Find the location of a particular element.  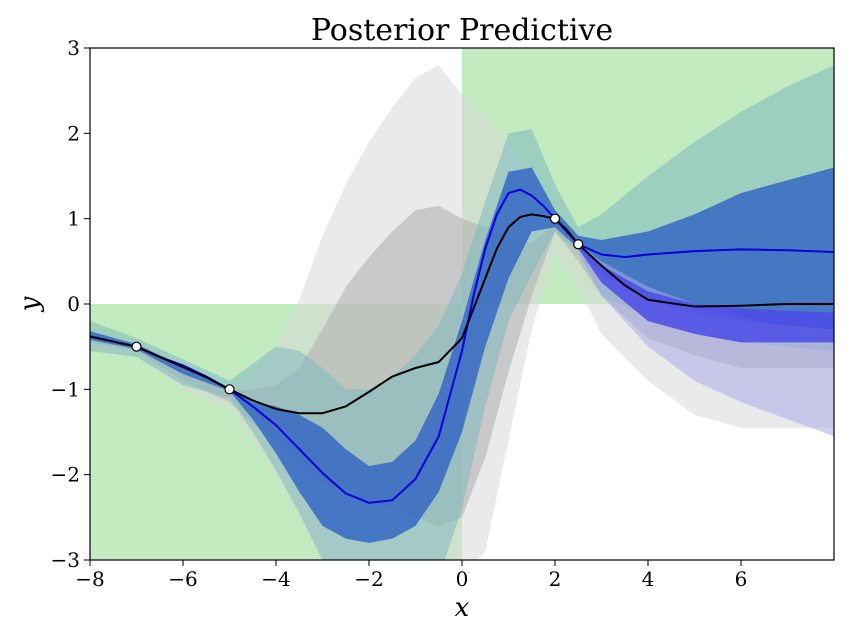

x-tick-label: 4 is located at coordinates (648, 579).